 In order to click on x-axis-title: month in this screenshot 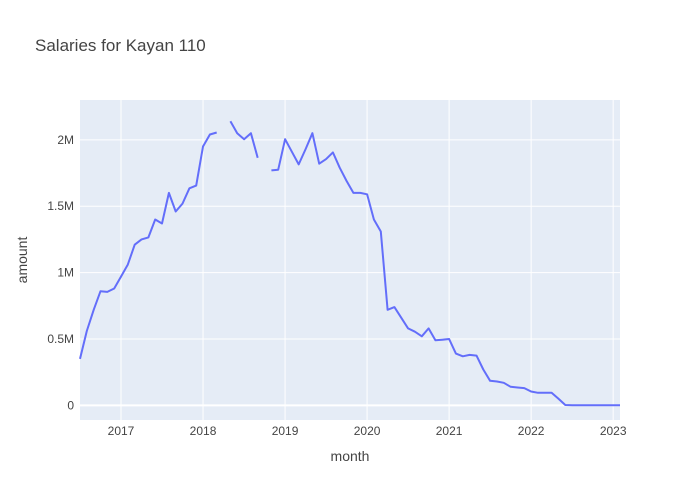, I will do `click(350, 456)`.